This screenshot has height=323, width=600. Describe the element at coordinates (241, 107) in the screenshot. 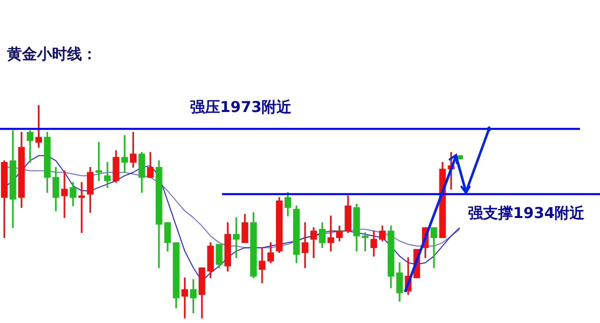

I see `ref-line-label: 强压1973附近` at that location.